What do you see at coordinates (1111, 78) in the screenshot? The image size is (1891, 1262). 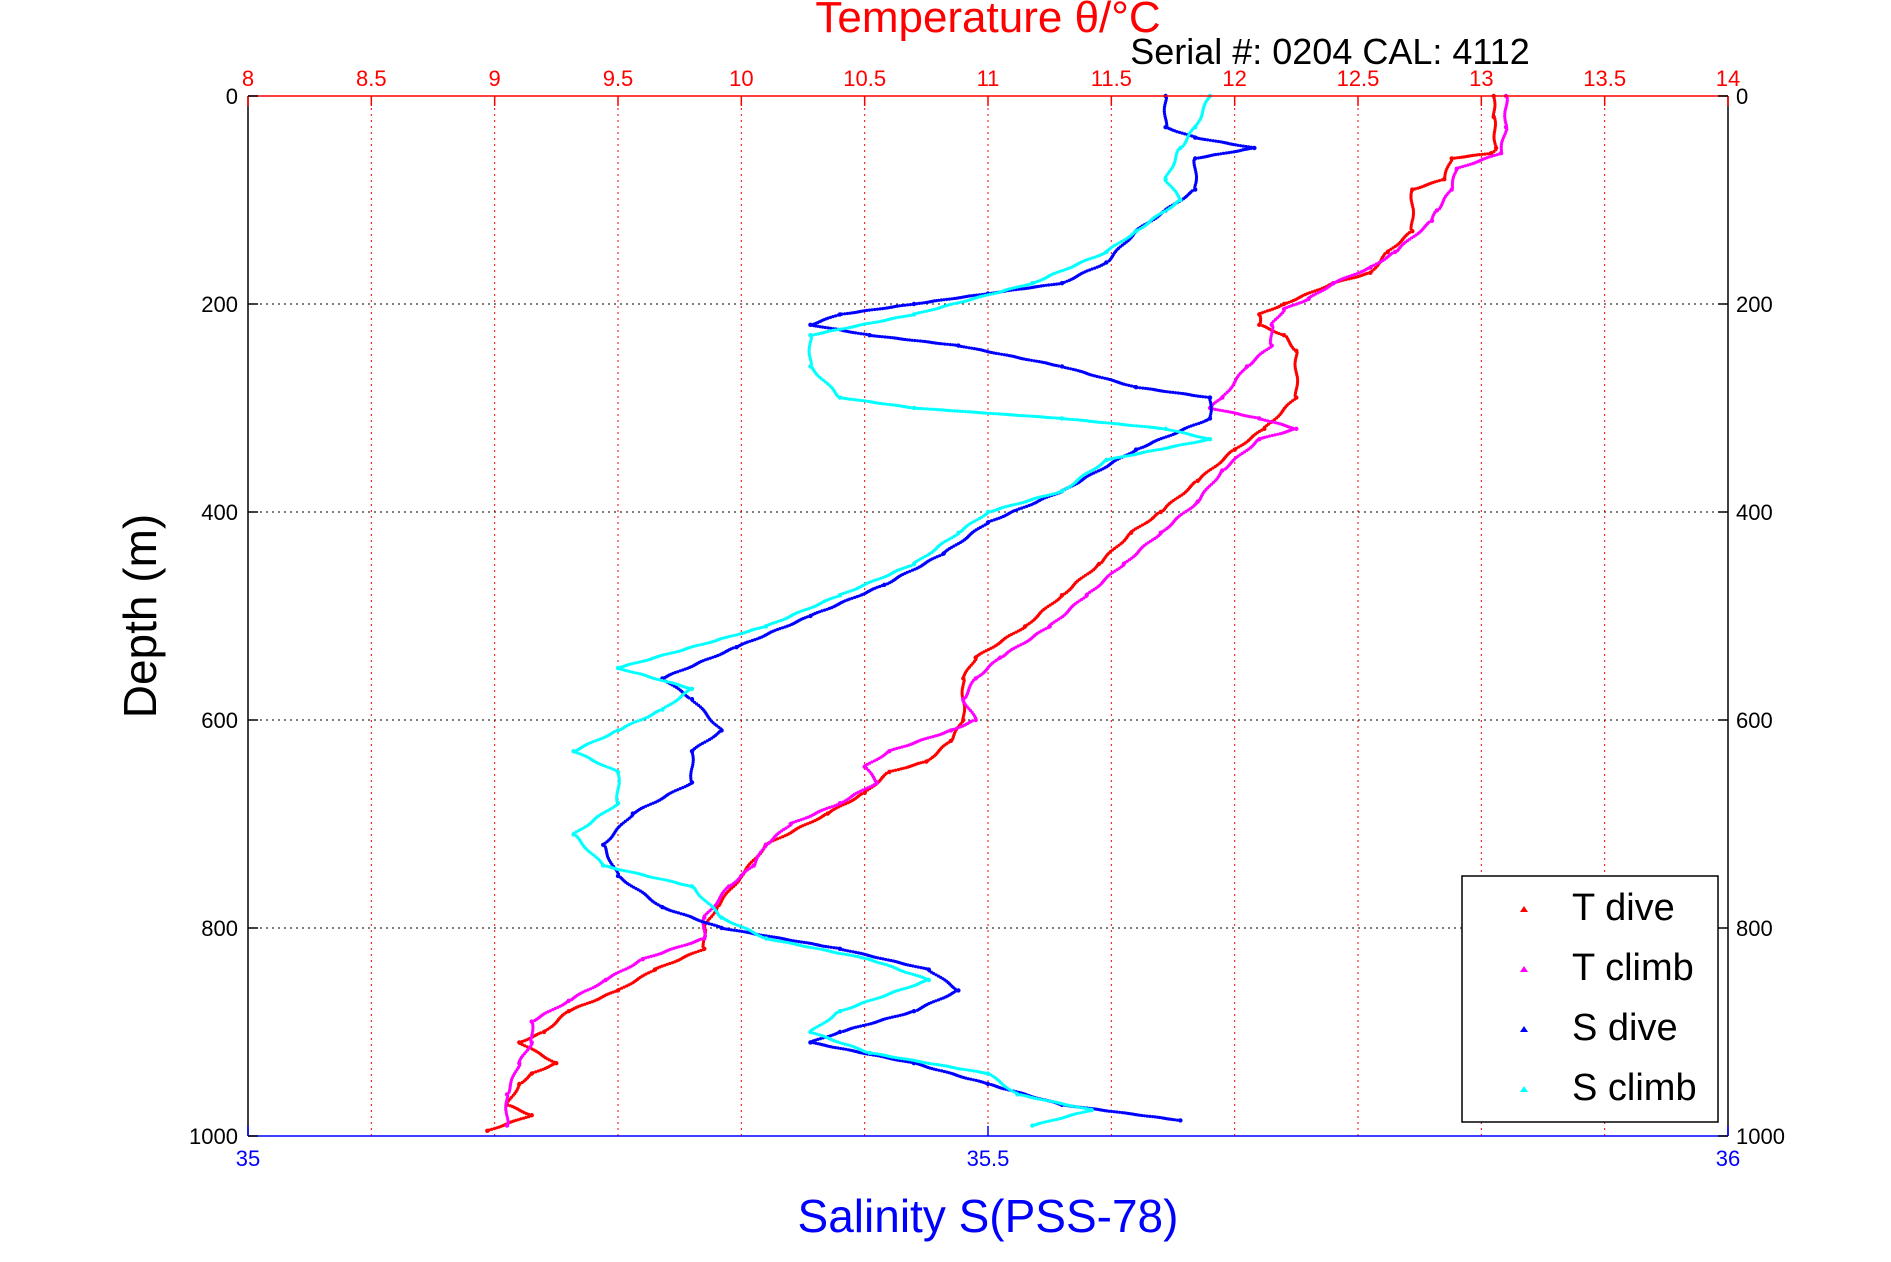 I see `temperature-tick-label: 11.5` at bounding box center [1111, 78].